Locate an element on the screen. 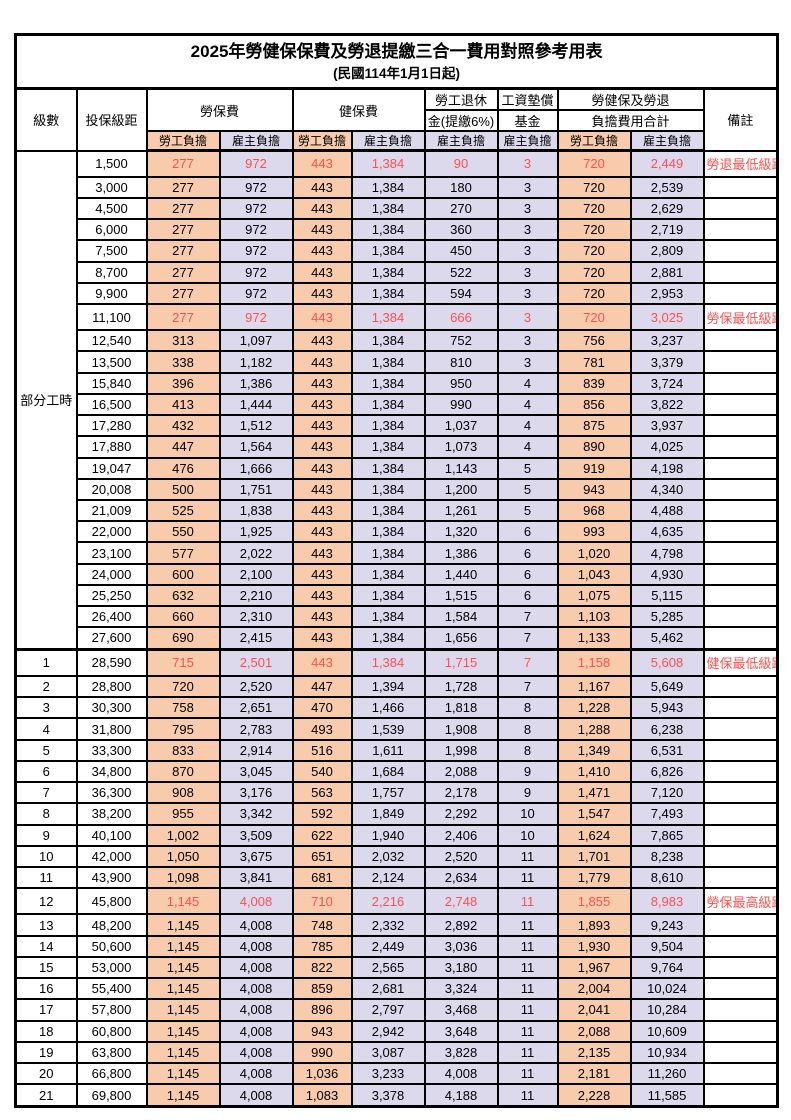 Image resolution: width=791 pixels, height=1120 pixels. value-cell: 1,701 is located at coordinates (594, 856).